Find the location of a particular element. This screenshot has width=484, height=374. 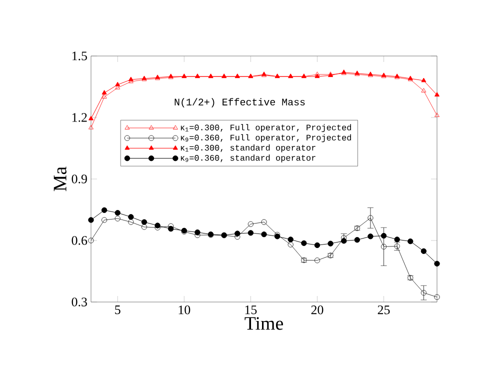

x-axis-title: Time is located at coordinates (264, 323).